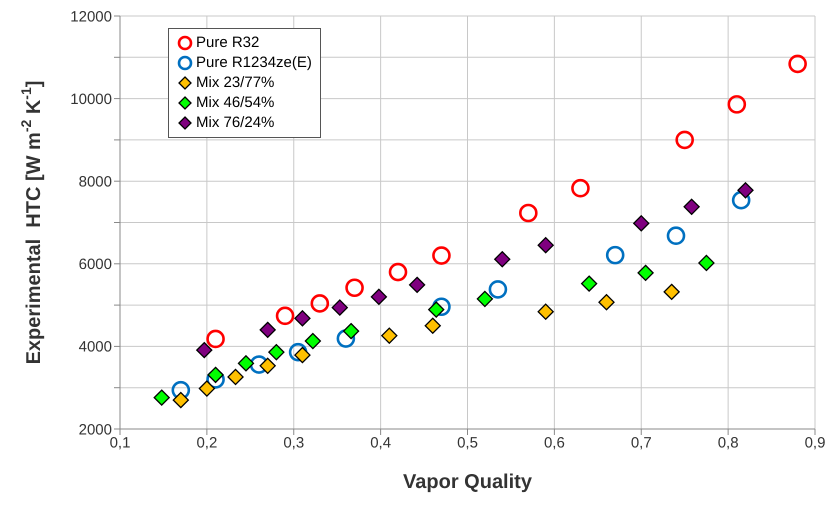 The image size is (829, 510). I want to click on x-tick-label: 0,8, so click(728, 443).